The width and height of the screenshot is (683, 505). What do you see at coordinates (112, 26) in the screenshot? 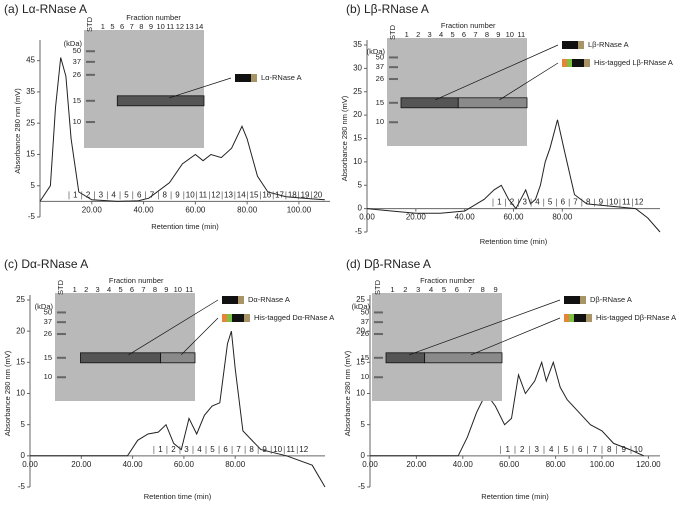
I see `gel-lane-label: 5` at bounding box center [112, 26].